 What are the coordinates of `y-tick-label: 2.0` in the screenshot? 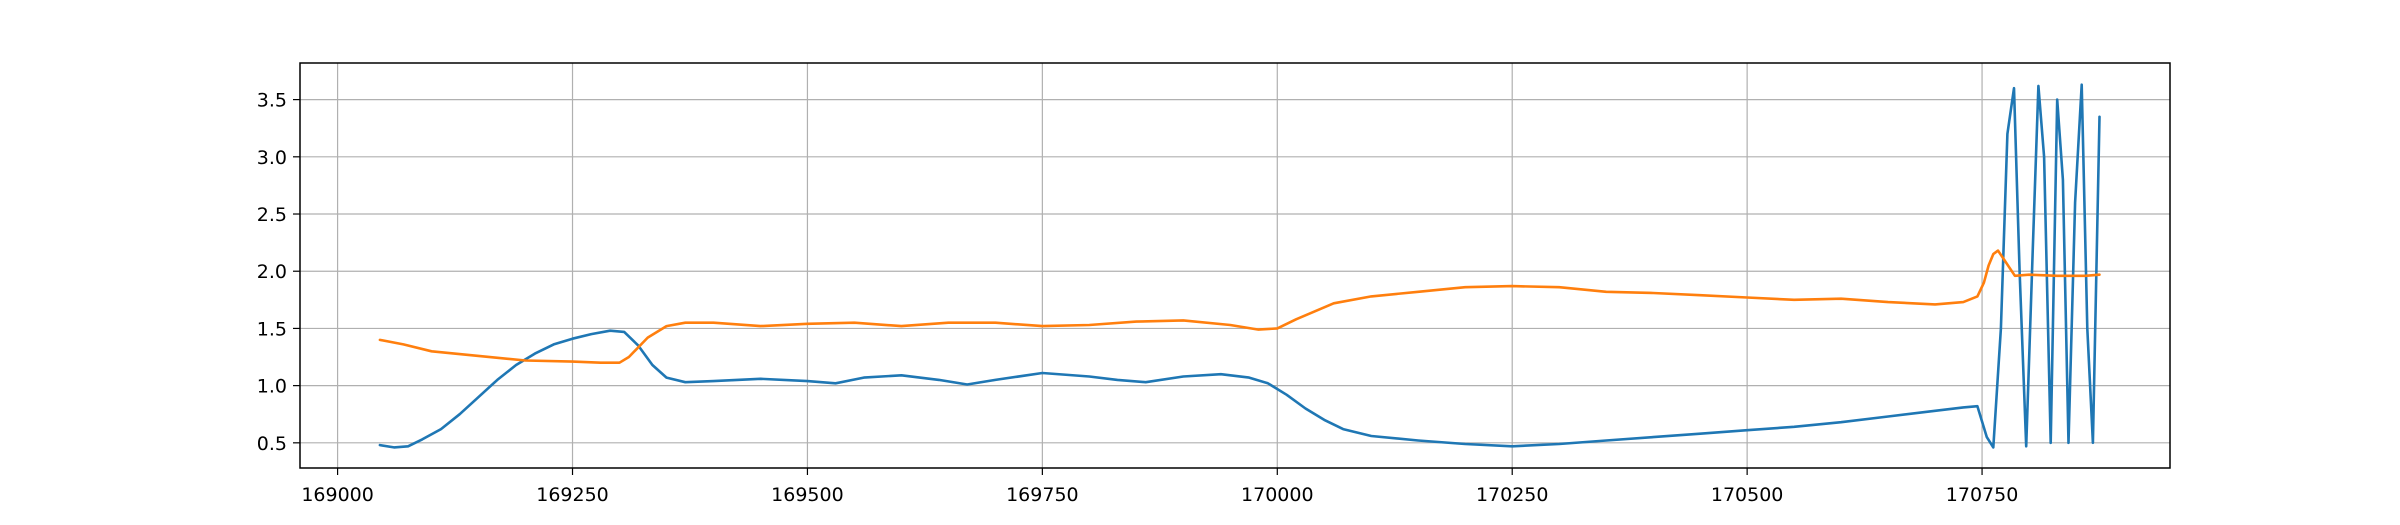 It's located at (272, 272).